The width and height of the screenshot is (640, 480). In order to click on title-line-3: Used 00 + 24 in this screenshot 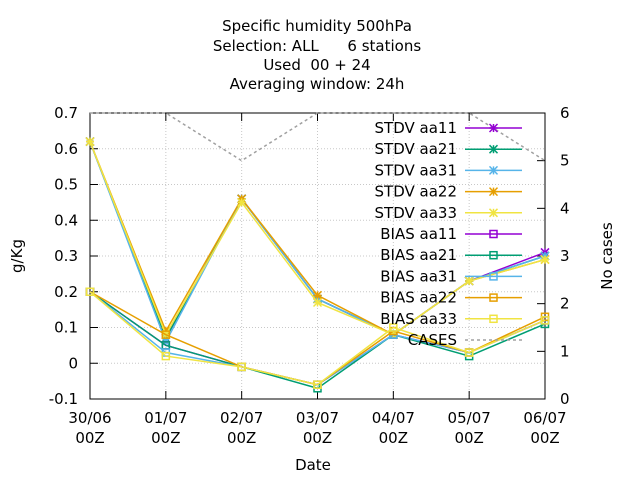, I will do `click(316, 65)`.